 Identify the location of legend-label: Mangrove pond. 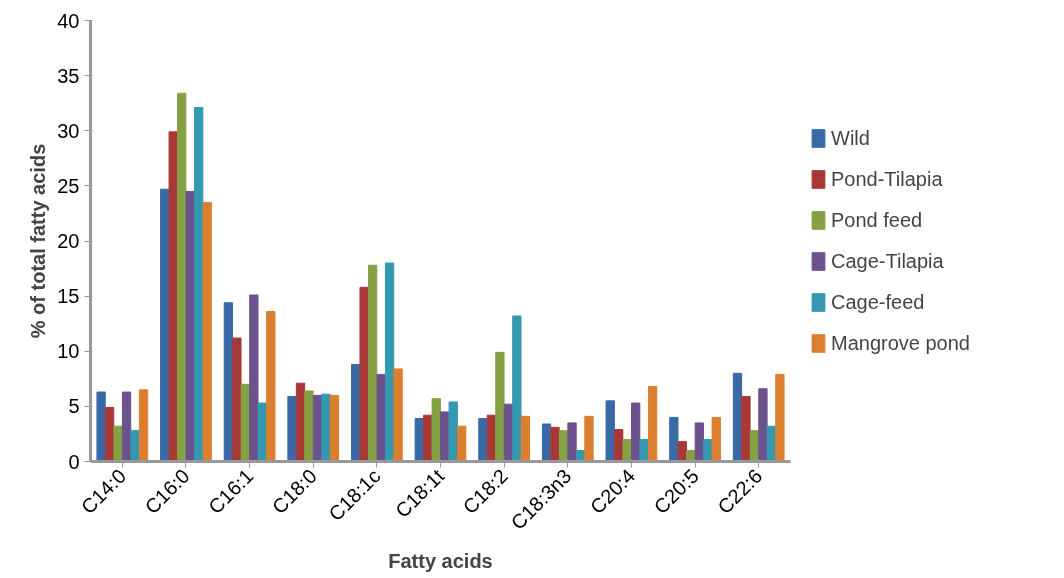
(900, 343).